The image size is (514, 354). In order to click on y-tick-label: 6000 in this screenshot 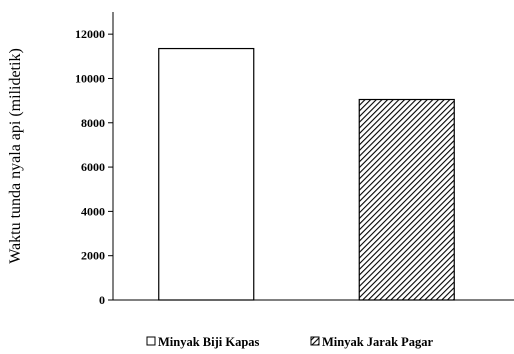, I will do `click(93, 167)`.